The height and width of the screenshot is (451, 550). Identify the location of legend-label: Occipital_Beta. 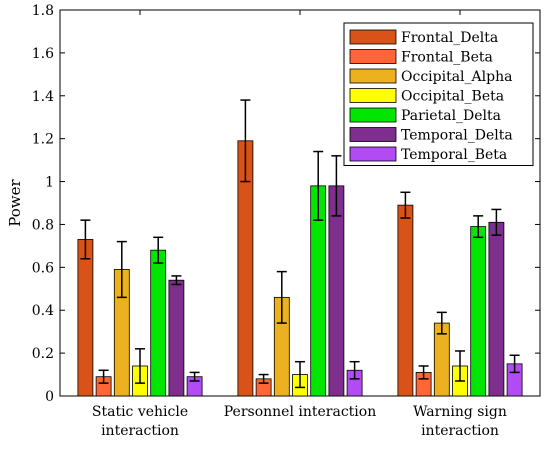
(452, 97).